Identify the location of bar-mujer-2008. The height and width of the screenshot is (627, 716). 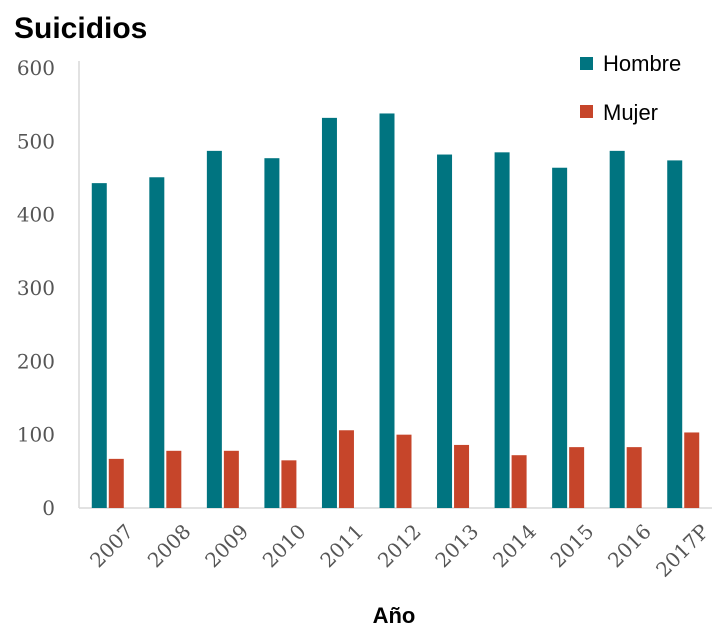
(174, 479).